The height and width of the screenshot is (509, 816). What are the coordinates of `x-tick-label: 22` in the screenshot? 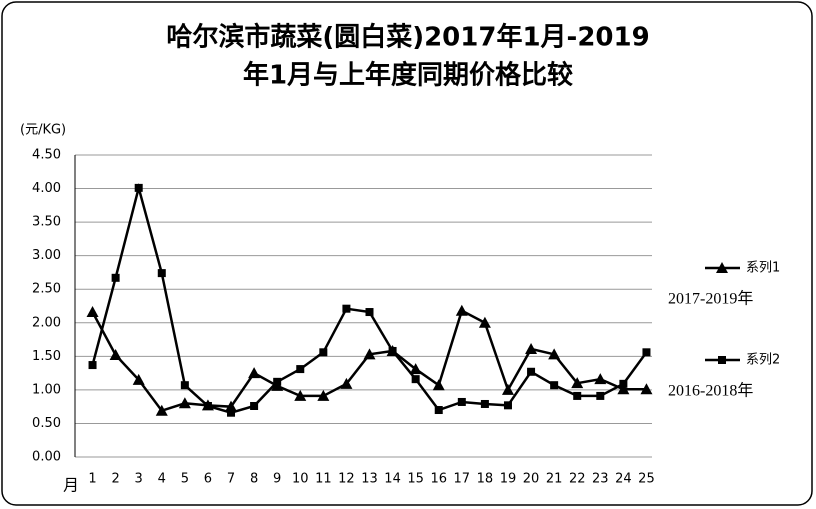 It's located at (577, 479).